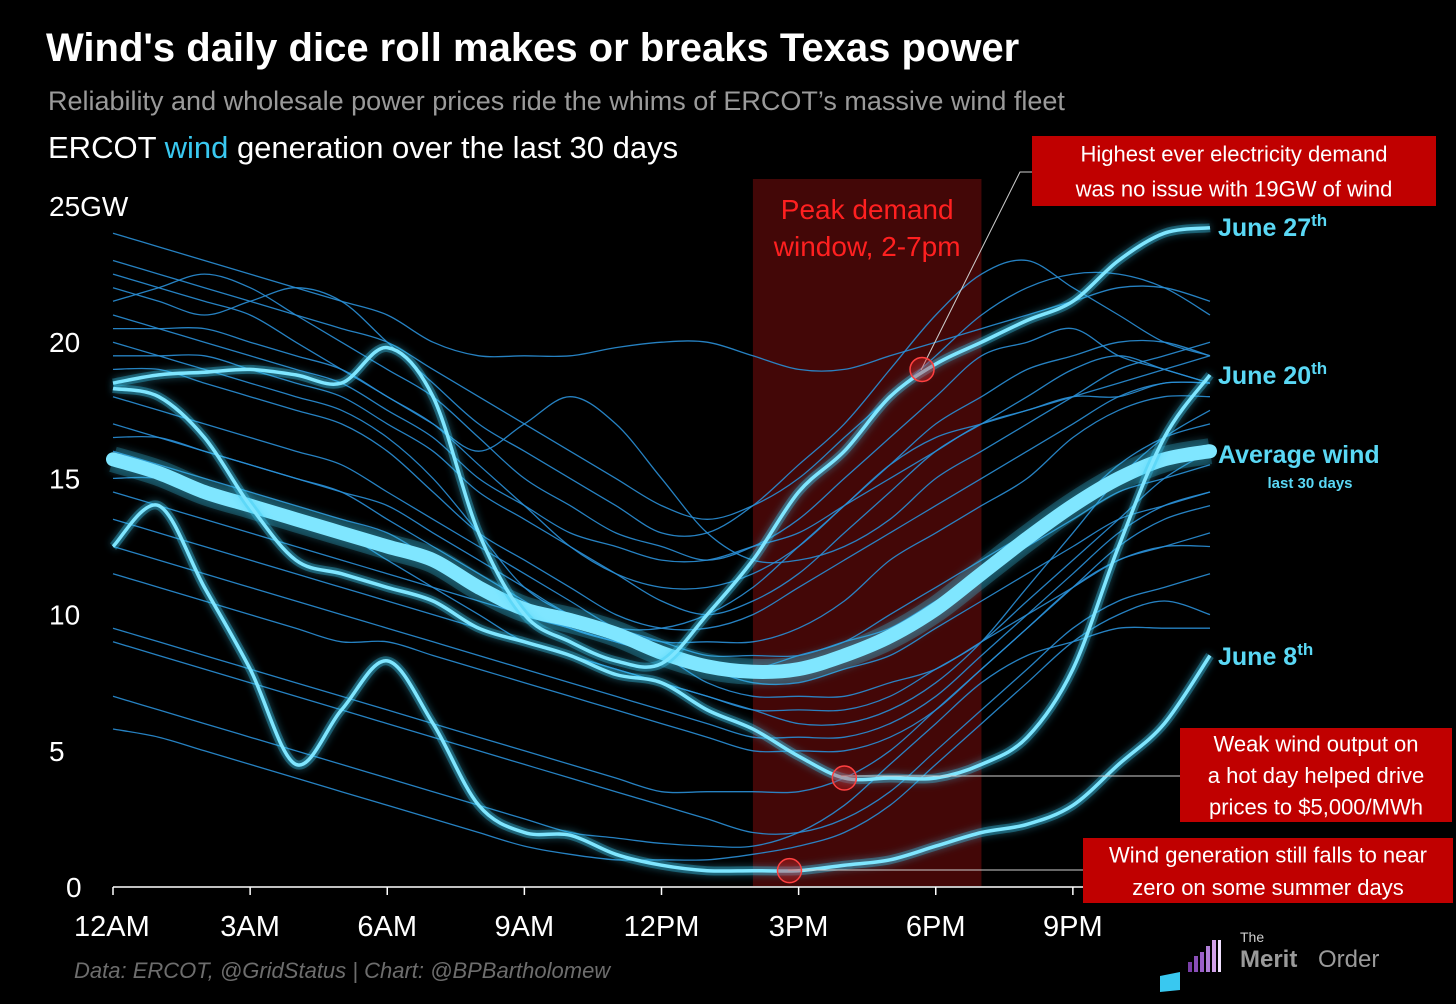  What do you see at coordinates (387, 927) in the screenshot?
I see `x-tick-label: 6AM` at bounding box center [387, 927].